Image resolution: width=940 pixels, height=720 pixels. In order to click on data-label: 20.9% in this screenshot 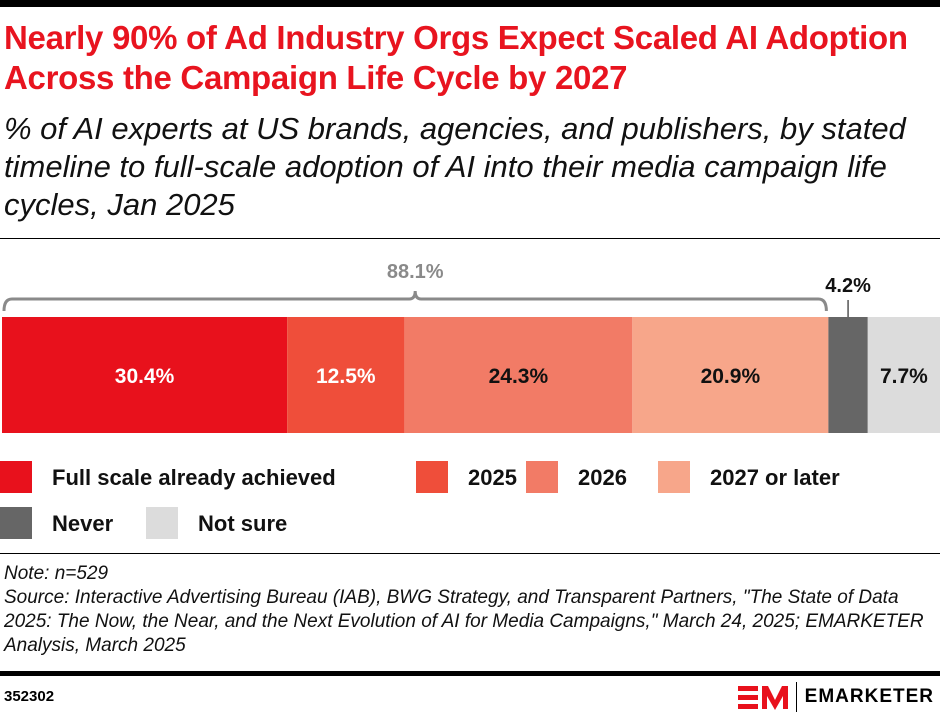, I will do `click(731, 376)`.